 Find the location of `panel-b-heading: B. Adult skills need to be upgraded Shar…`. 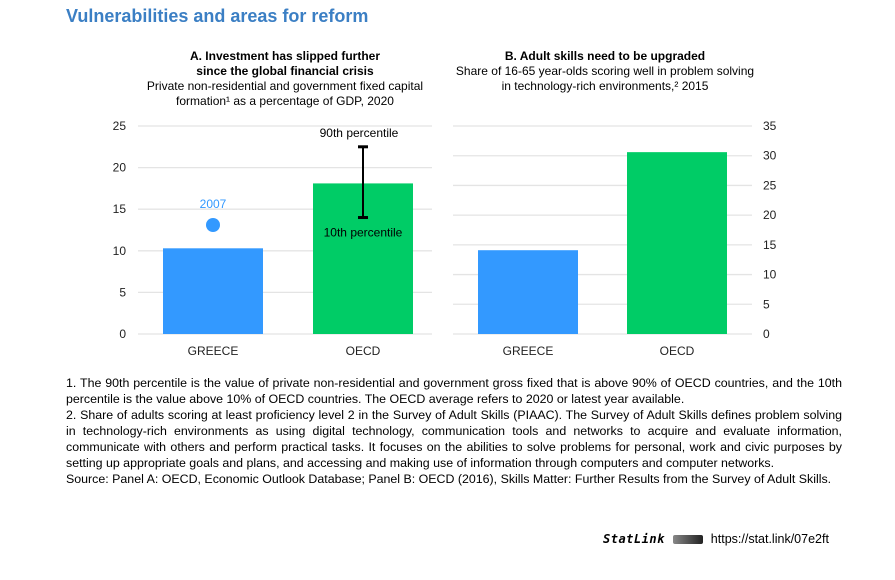

panel-b-heading: B. Adult skills need to be upgraded Shar… is located at coordinates (605, 71).